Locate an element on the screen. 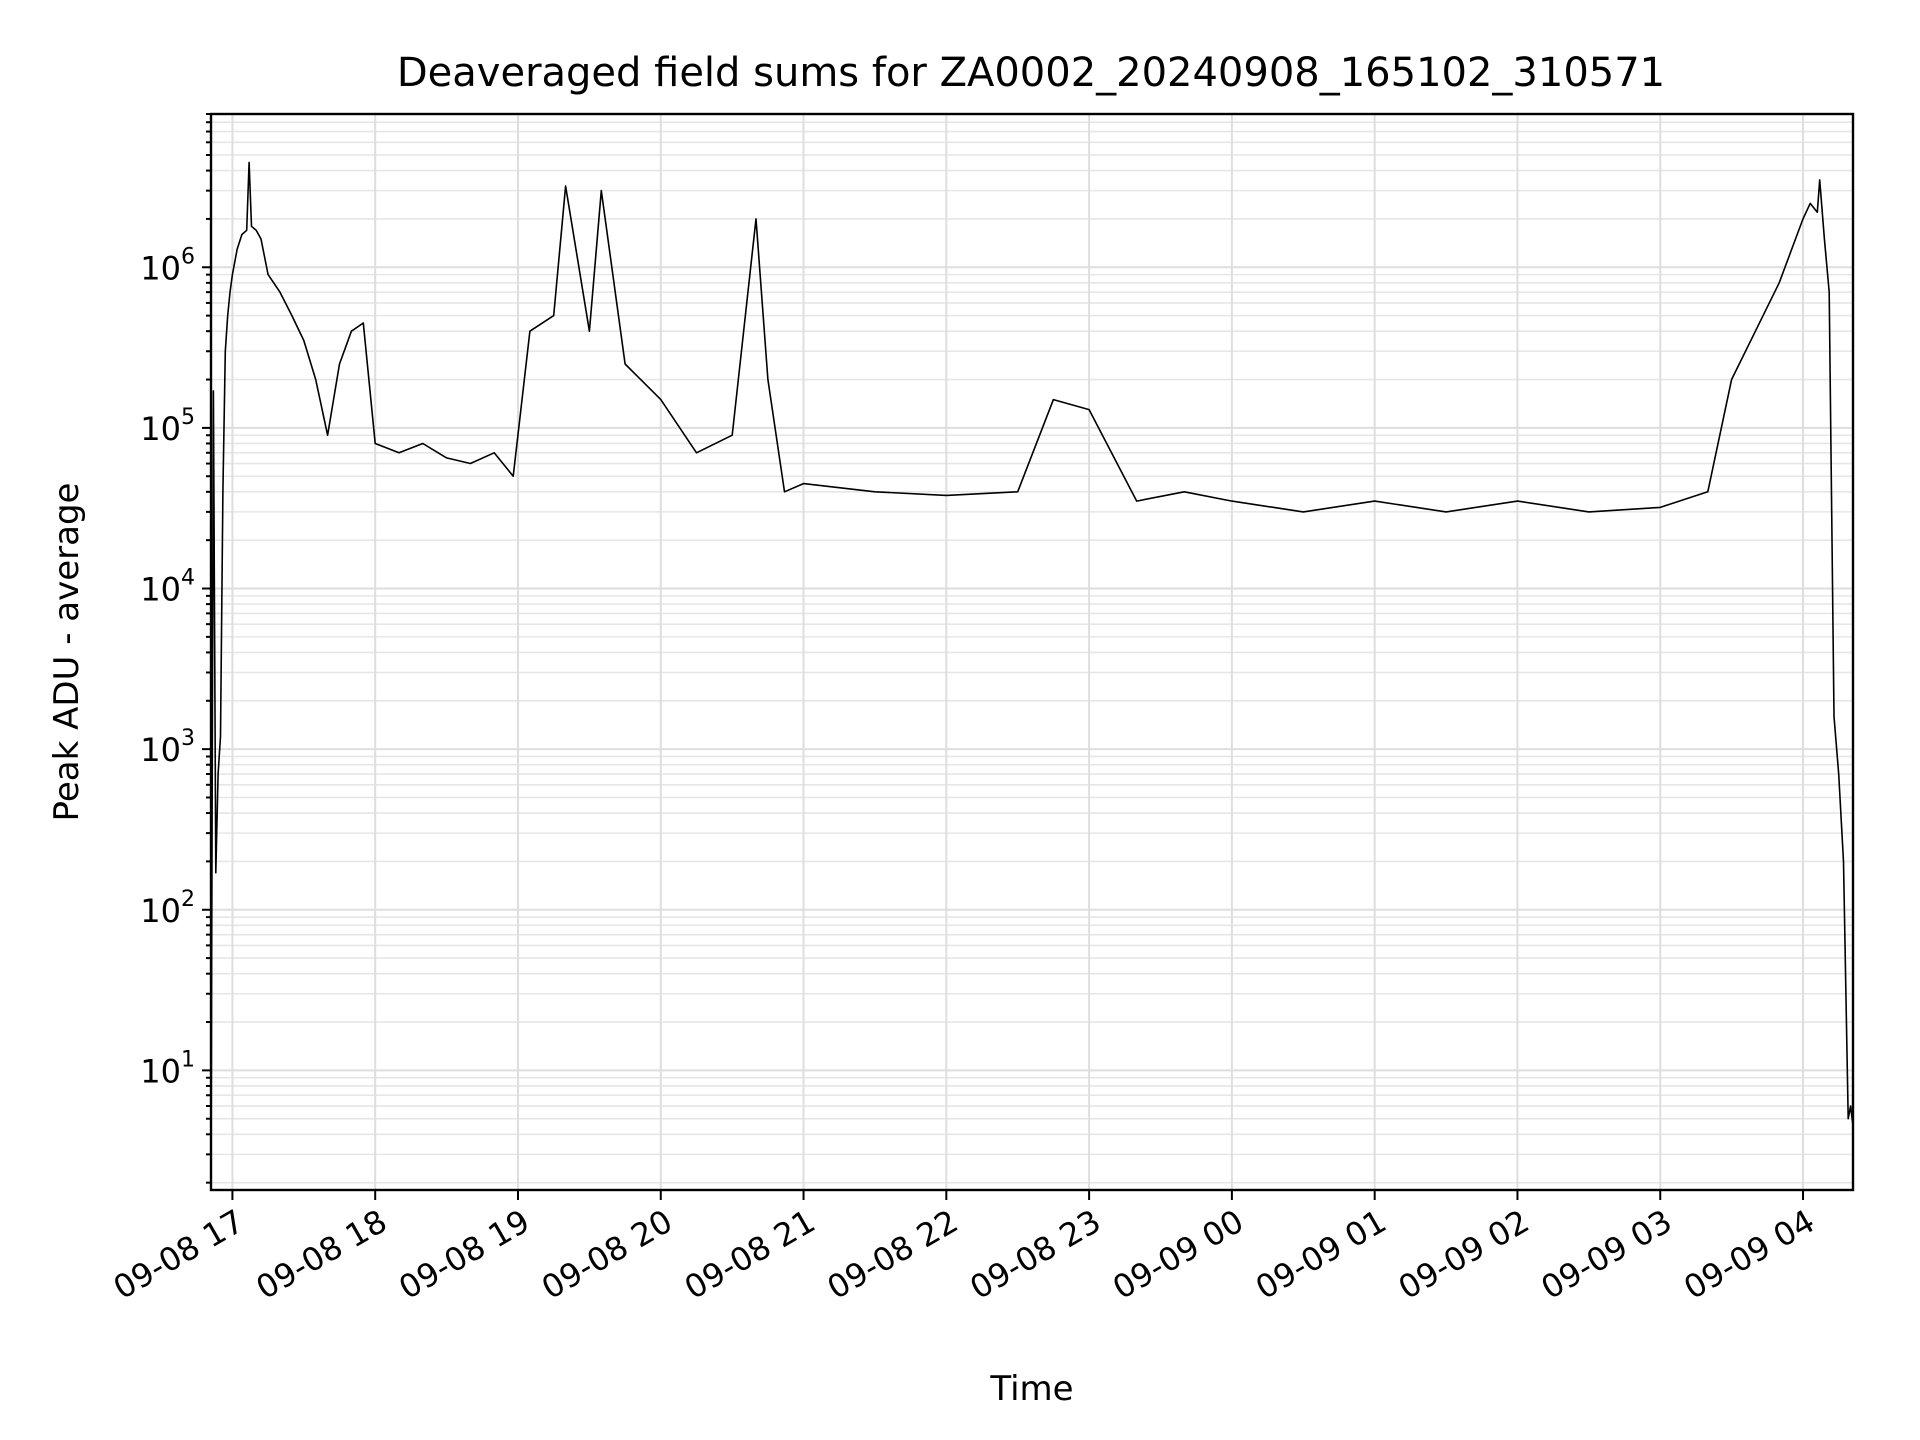 The image size is (1920, 1440). y-tick-label: 10³ is located at coordinates (167, 747).